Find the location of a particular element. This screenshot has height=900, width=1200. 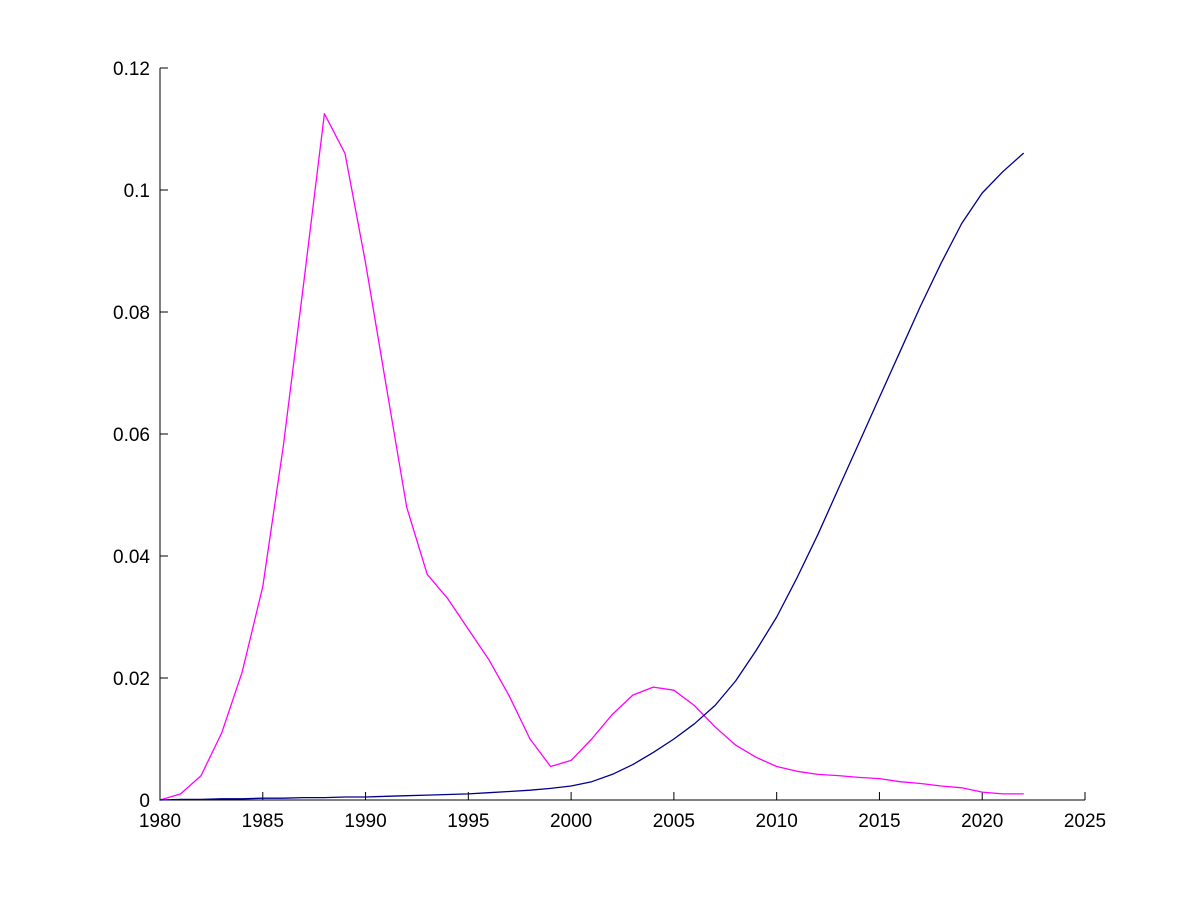

y-tick-label: 0.08 is located at coordinates (131, 313).